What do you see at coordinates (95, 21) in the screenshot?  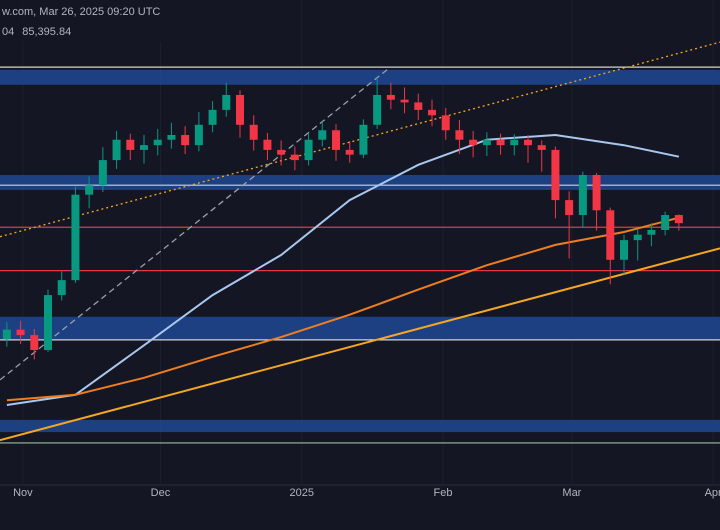 I see `header-bg` at bounding box center [95, 21].